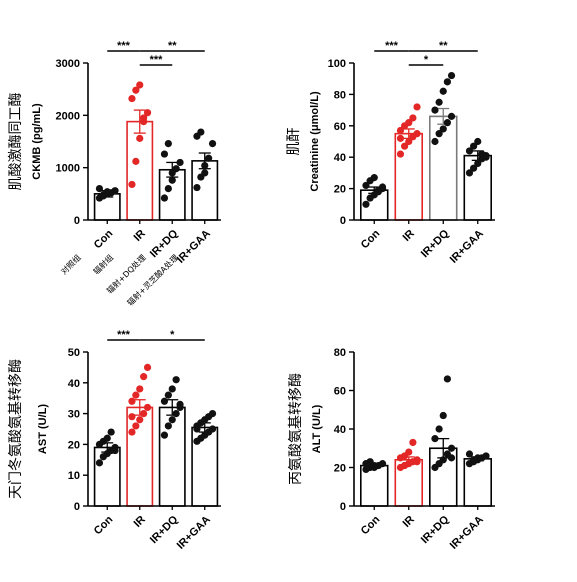  Describe the element at coordinates (15, 429) in the screenshot. I see `y-axis-label-cn: 天门冬氨酸氨基转移酶` at that location.